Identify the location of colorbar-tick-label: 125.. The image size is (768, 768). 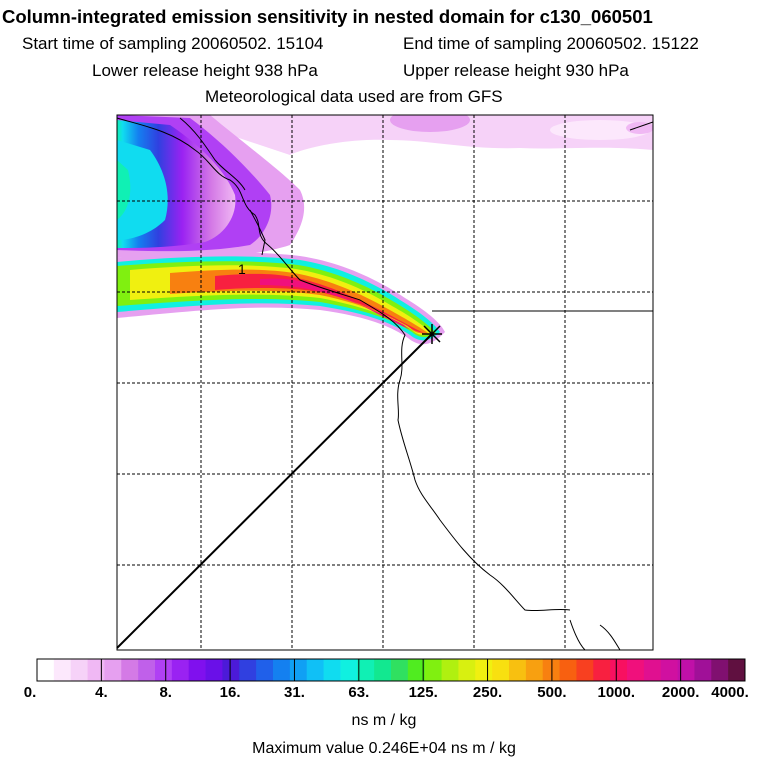
(423, 692).